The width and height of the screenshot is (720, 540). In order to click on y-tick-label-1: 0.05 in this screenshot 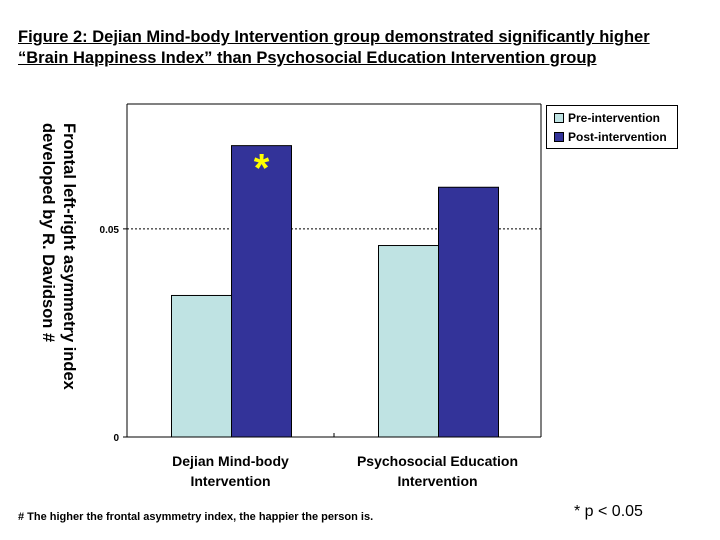, I will do `click(110, 230)`.